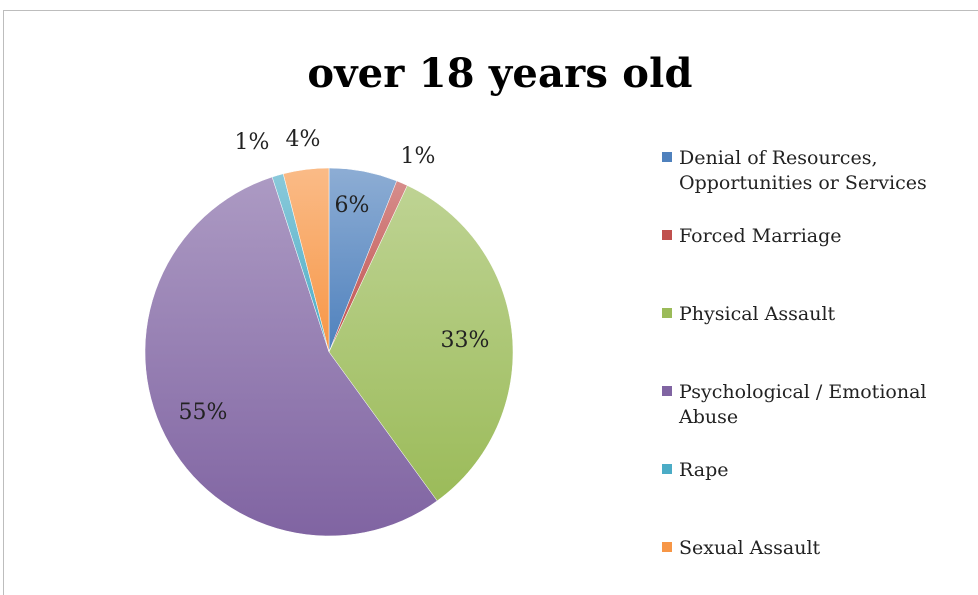 Image resolution: width=978 pixels, height=595 pixels. Describe the element at coordinates (303, 139) in the screenshot. I see `data-label-sexual-assault: 4%` at that location.